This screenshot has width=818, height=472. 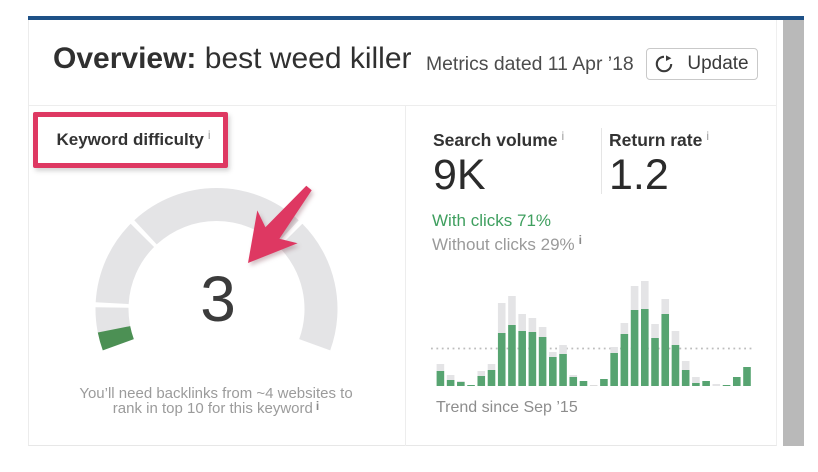 What do you see at coordinates (405, 275) in the screenshot?
I see `panel-divider` at bounding box center [405, 275].